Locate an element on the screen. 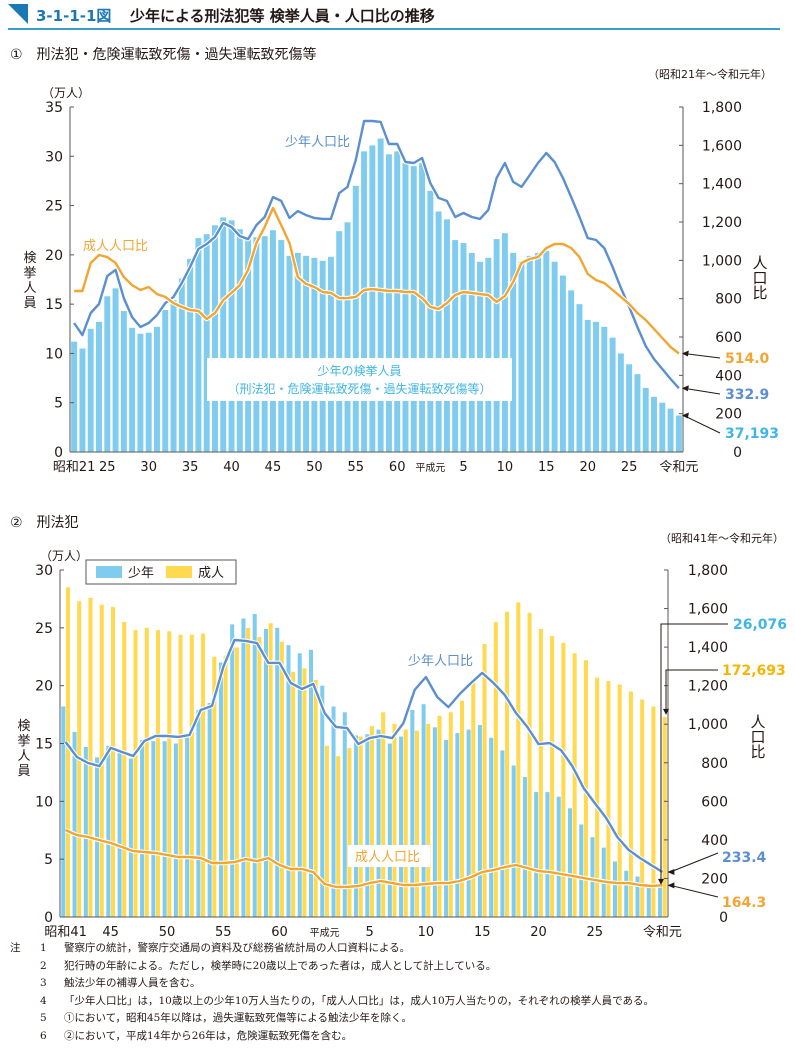 This screenshot has height=1053, width=795. chart1-x-tick-label: 10 is located at coordinates (505, 467).